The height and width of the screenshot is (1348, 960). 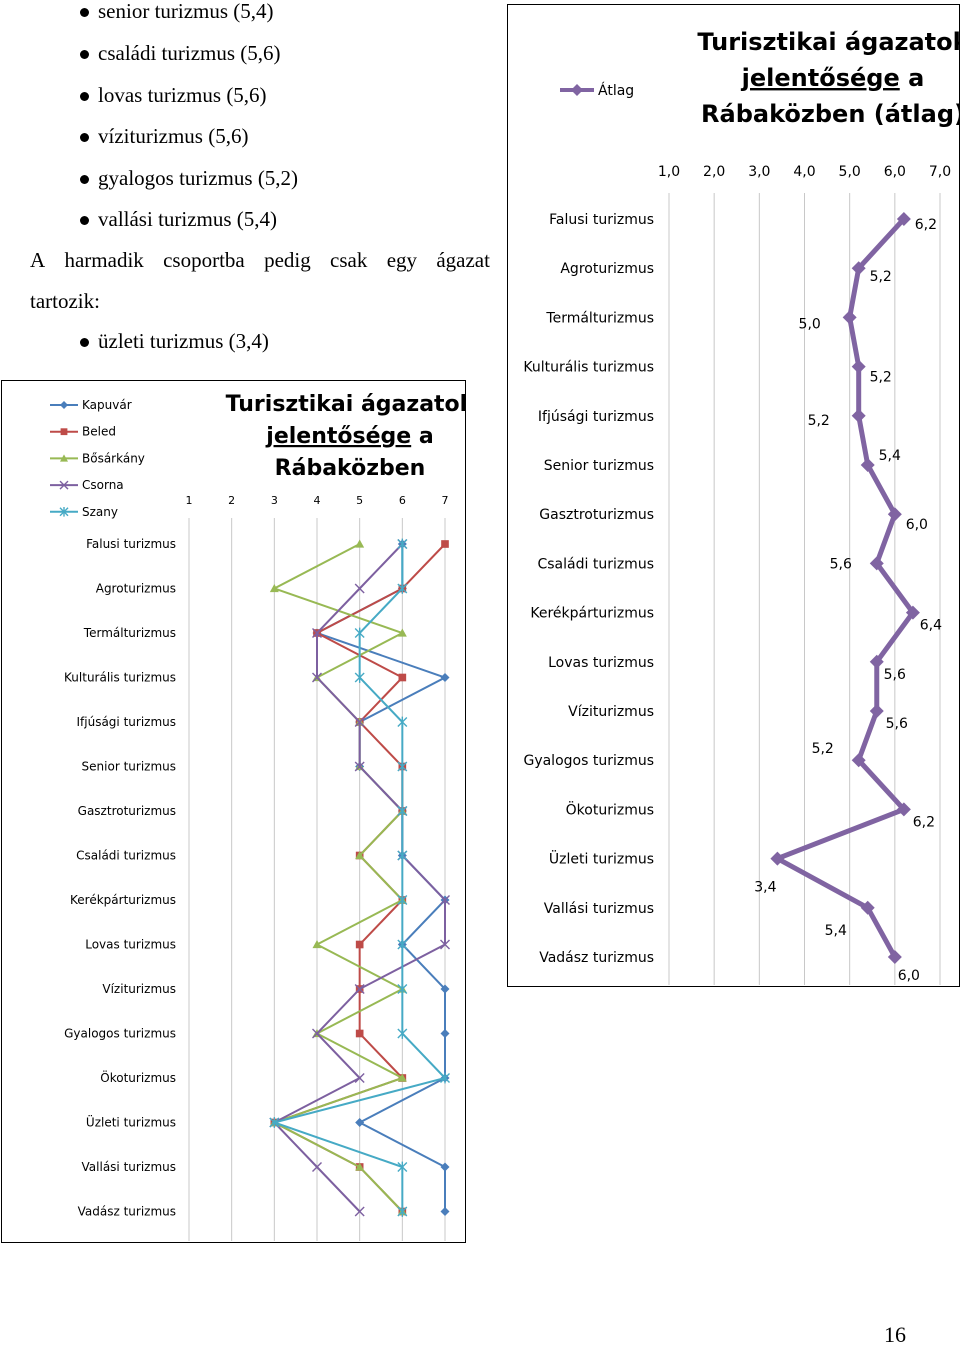 What do you see at coordinates (113, 458) in the screenshot?
I see `legend-label: Bősárkány` at bounding box center [113, 458].